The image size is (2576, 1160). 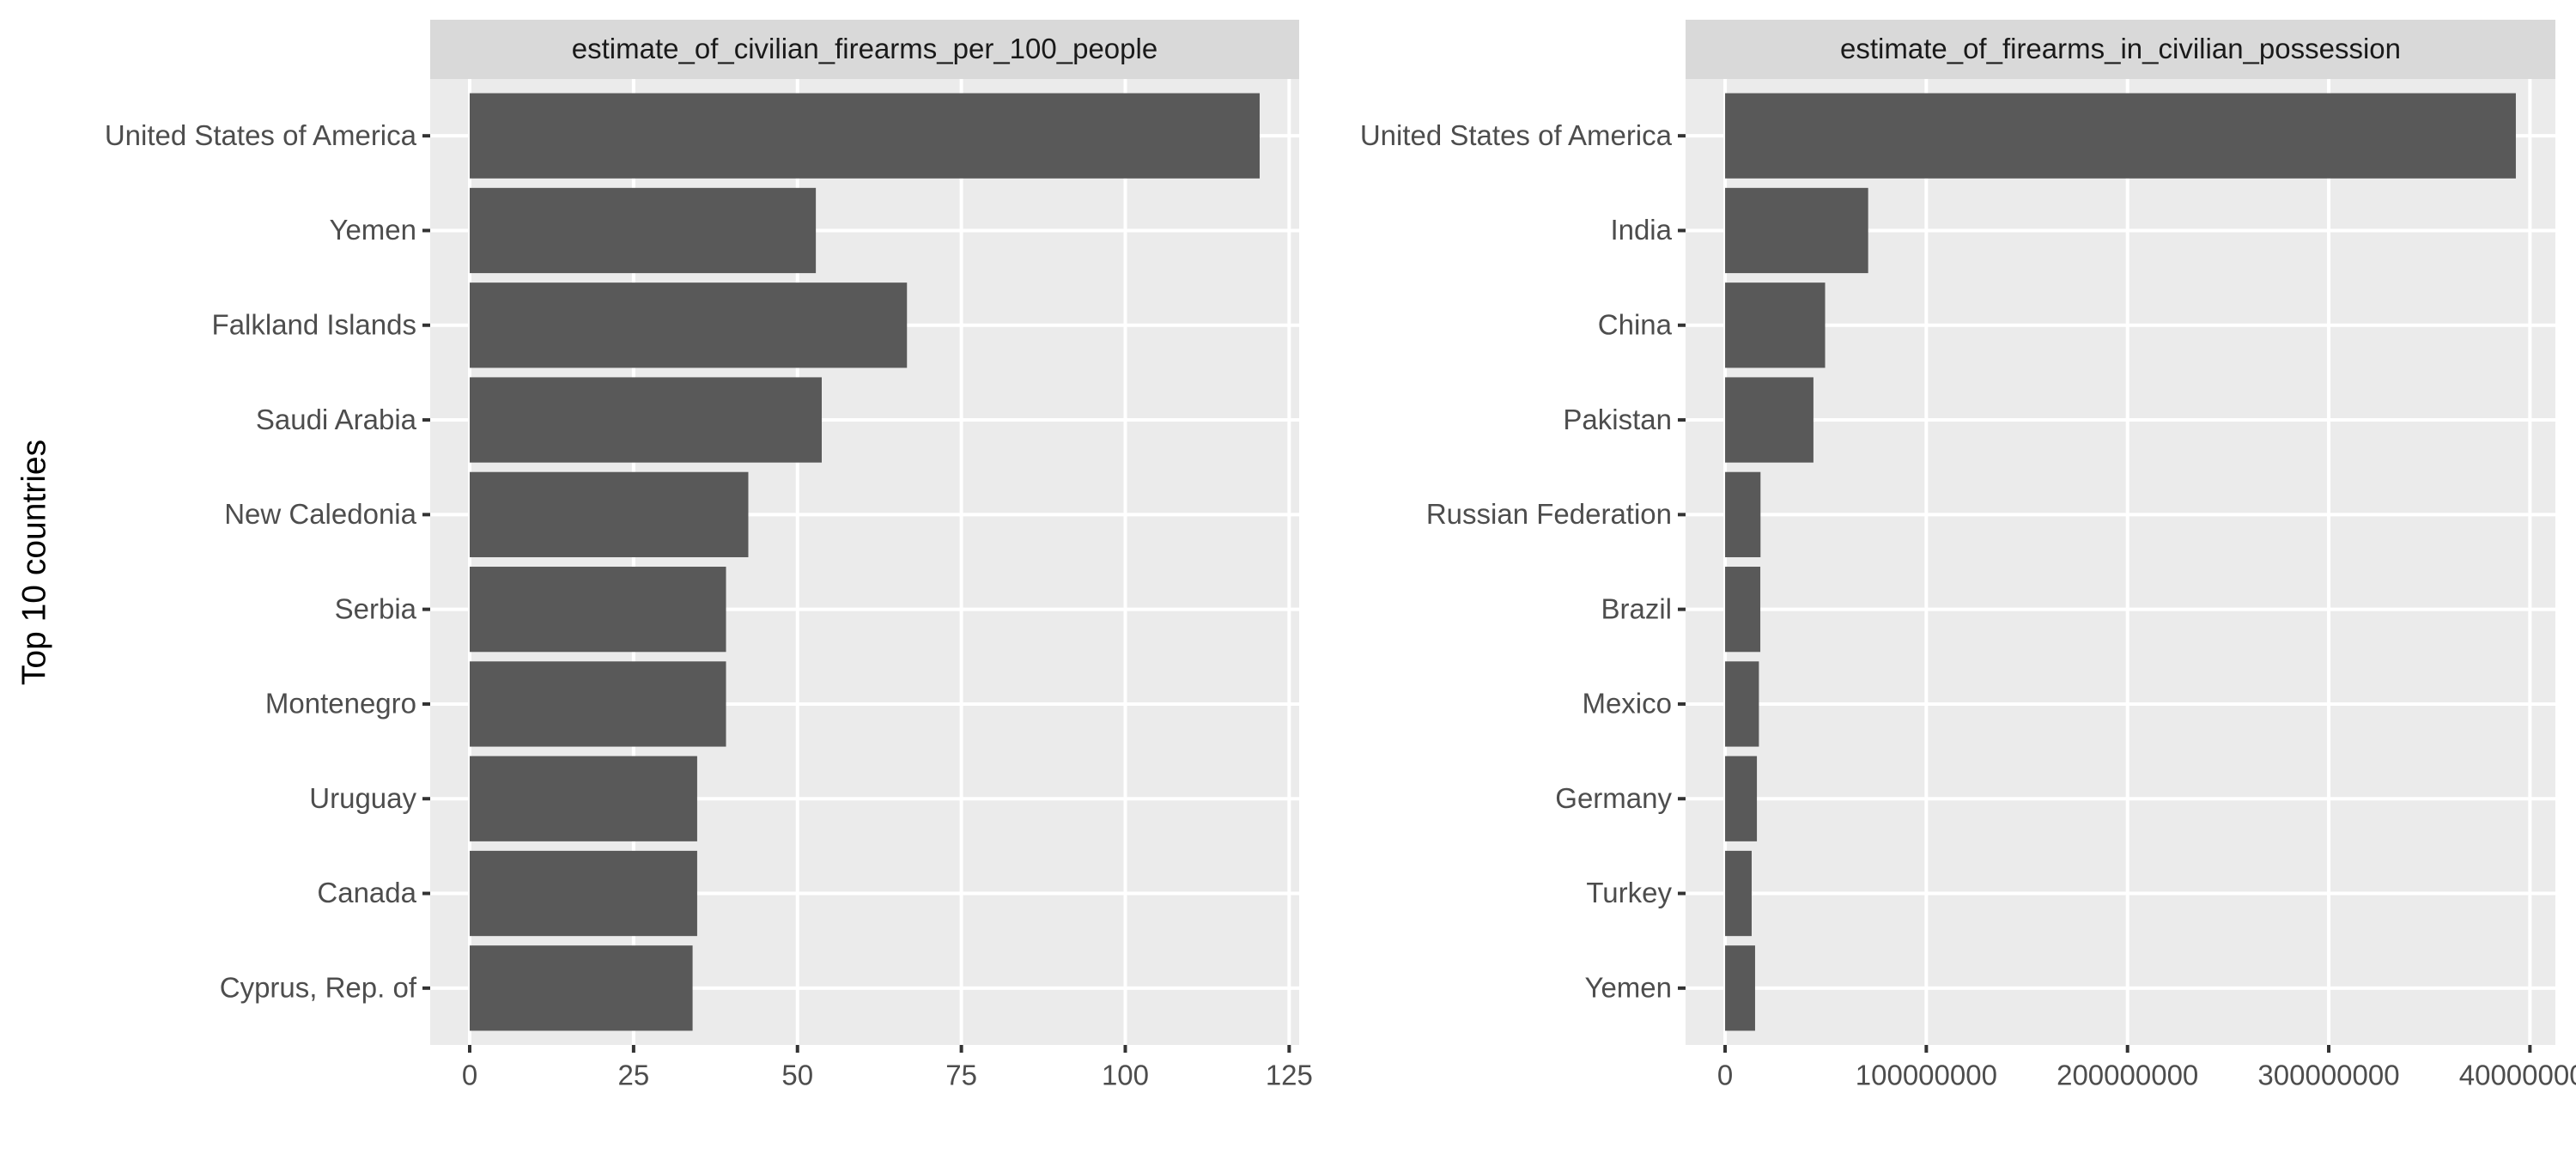 I want to click on y-tick-label: Mexico, so click(x=1627, y=704).